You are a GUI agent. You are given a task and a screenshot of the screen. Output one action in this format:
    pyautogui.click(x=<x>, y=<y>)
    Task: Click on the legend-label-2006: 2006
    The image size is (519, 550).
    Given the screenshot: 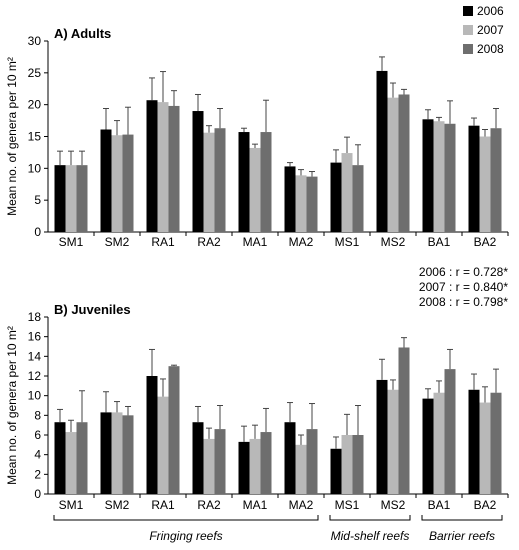 What is the action you would take?
    pyautogui.click(x=490, y=11)
    